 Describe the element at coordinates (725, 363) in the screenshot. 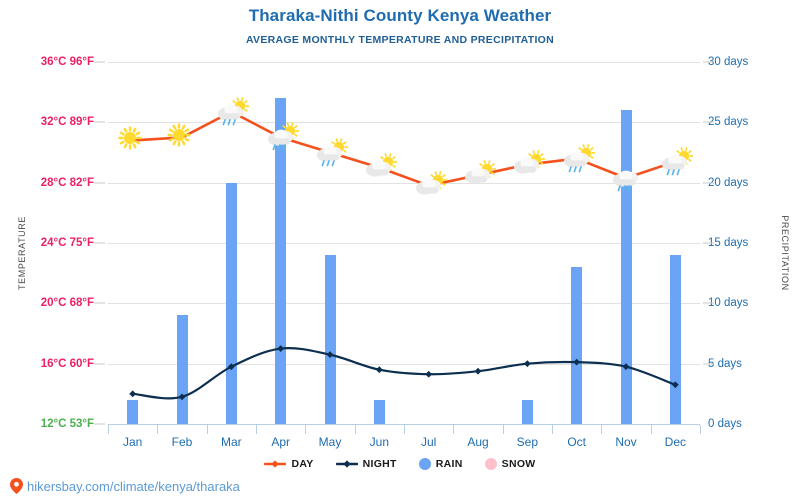

I see `precipitation-tick-label: 5 days` at that location.